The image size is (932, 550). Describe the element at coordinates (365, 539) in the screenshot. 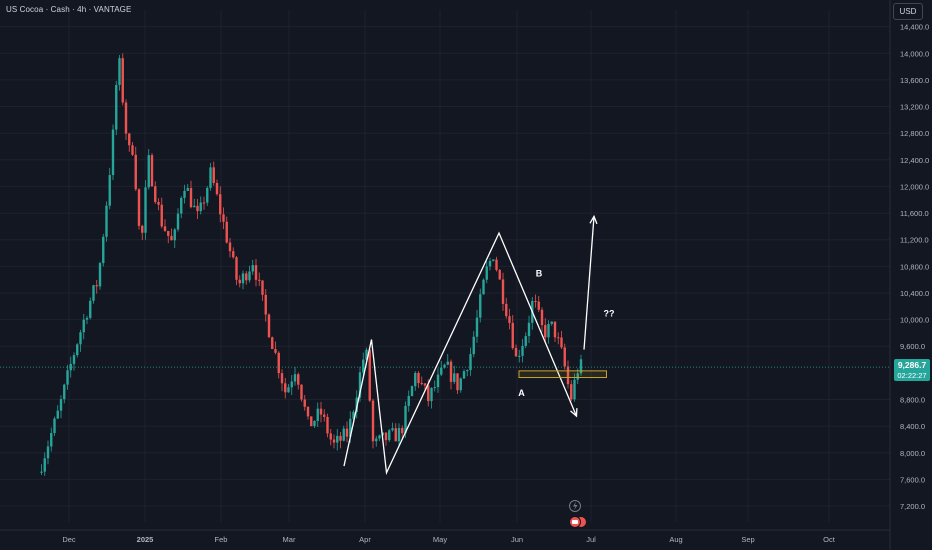

I see `x-tick-label: Apr` at that location.